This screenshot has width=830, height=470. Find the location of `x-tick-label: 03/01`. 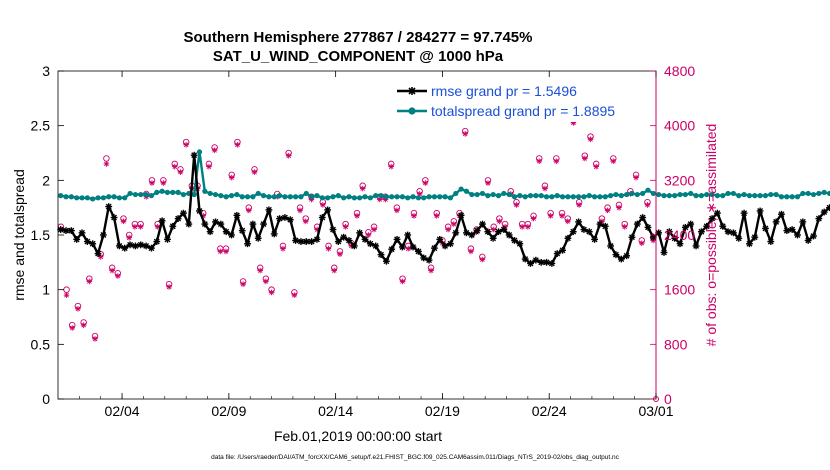

x-tick-label: 03/01 is located at coordinates (655, 411).